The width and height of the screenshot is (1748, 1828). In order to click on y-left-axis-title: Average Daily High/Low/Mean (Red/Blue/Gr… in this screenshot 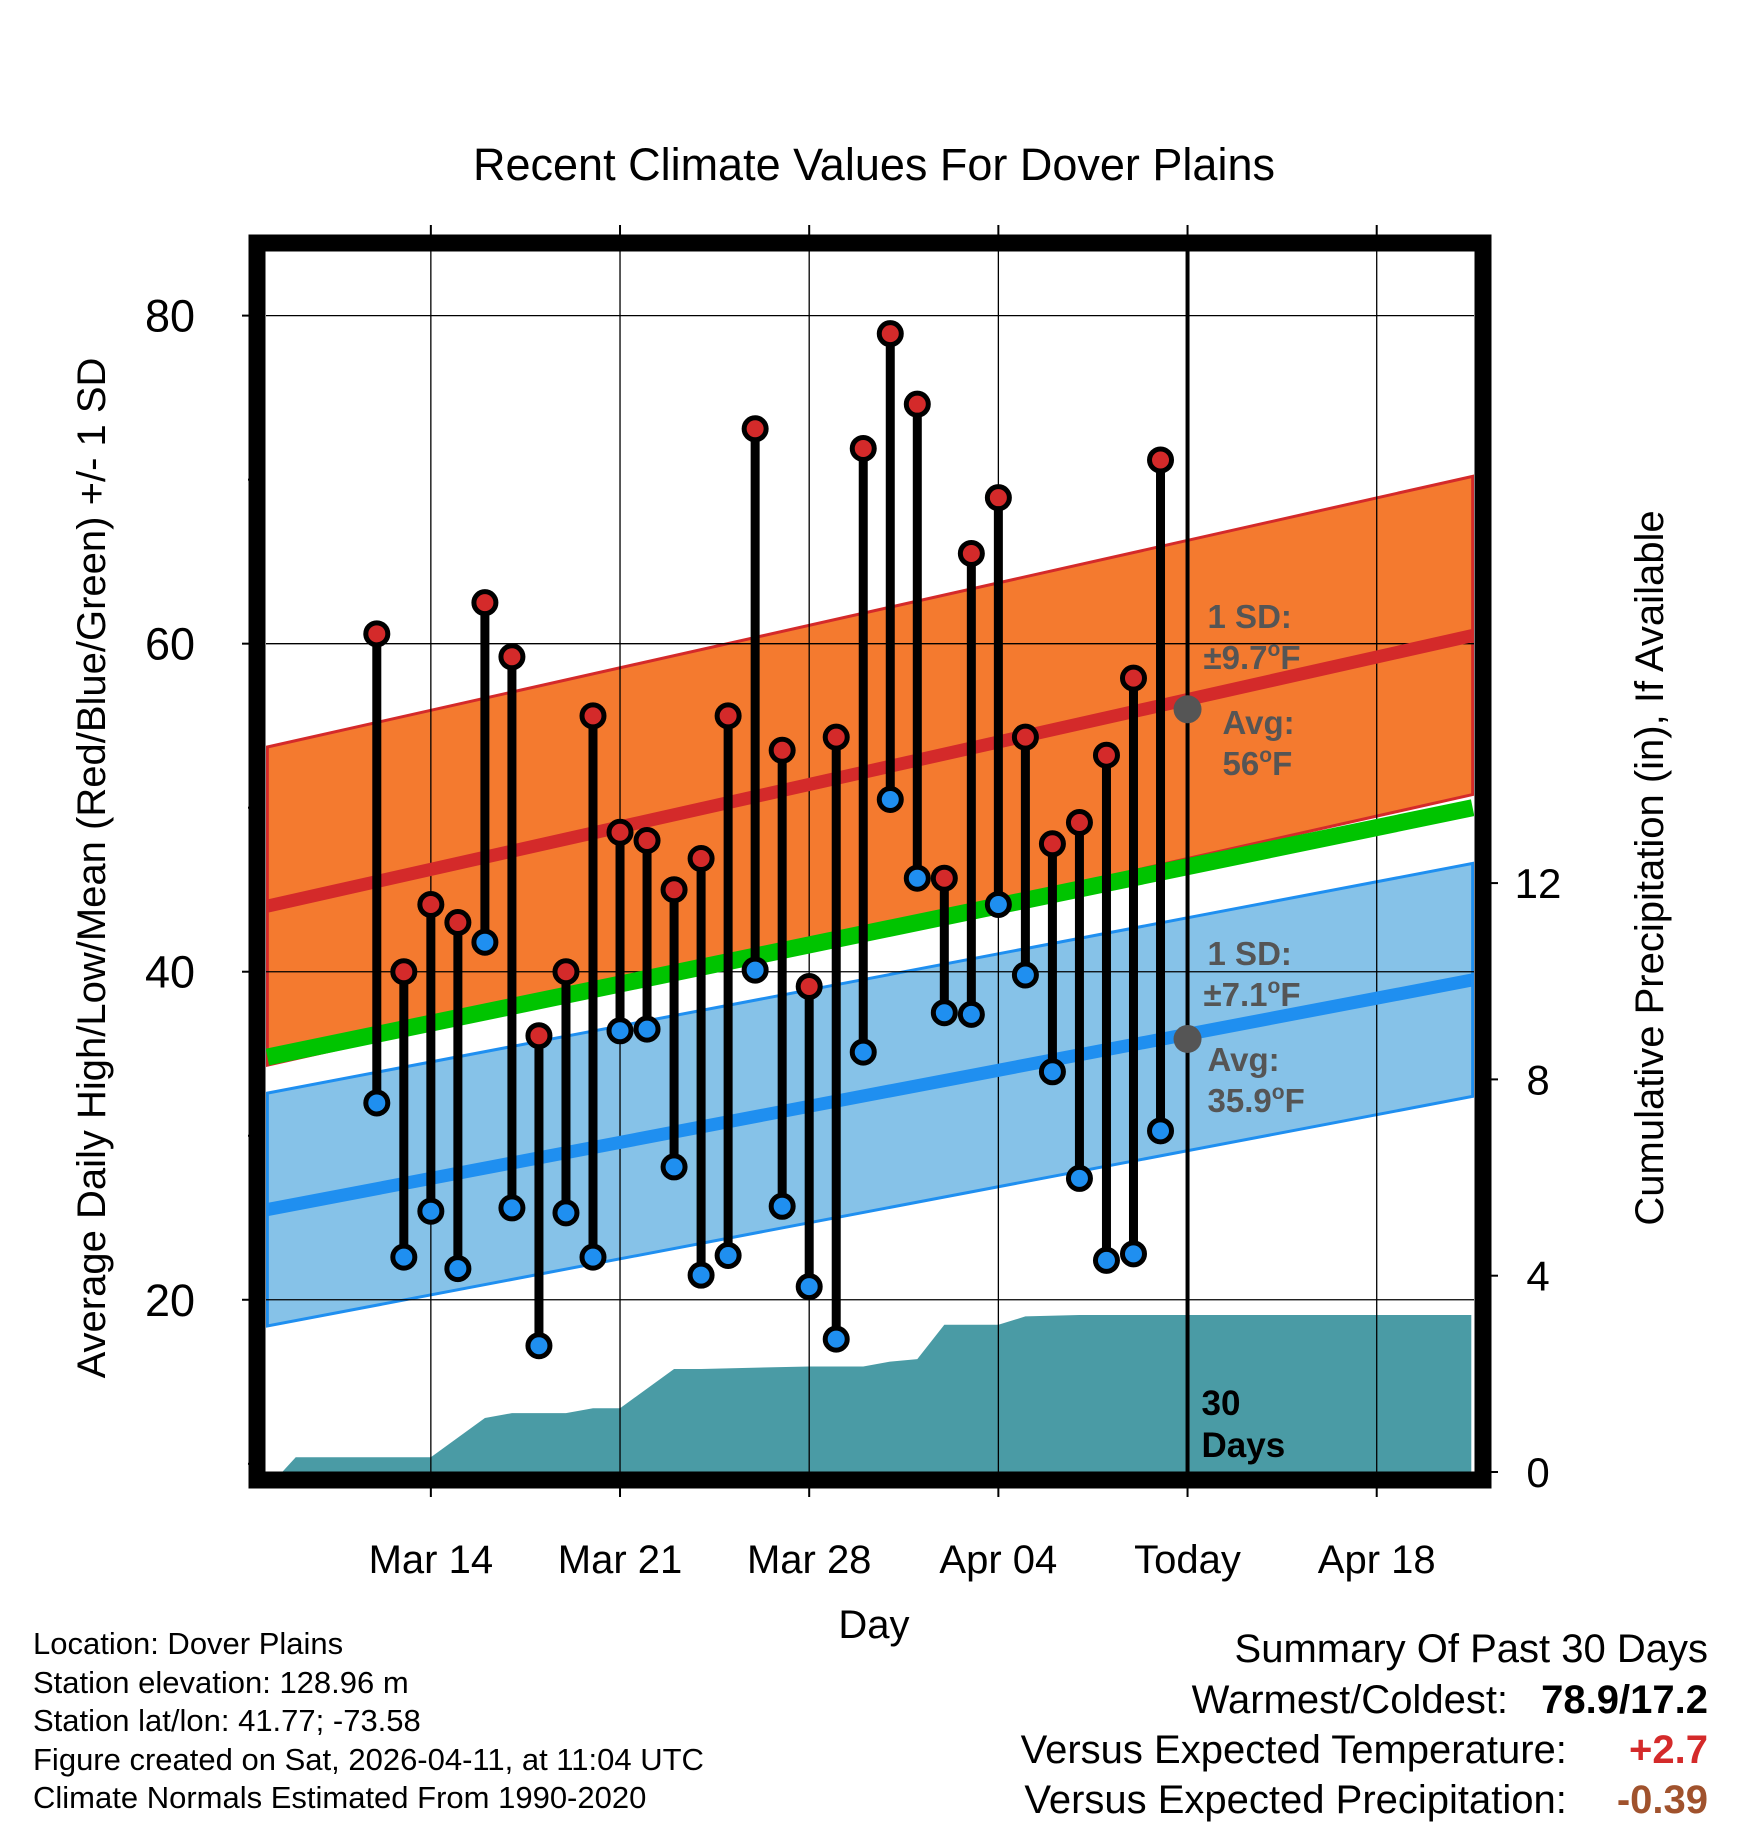, I will do `click(92, 868)`.